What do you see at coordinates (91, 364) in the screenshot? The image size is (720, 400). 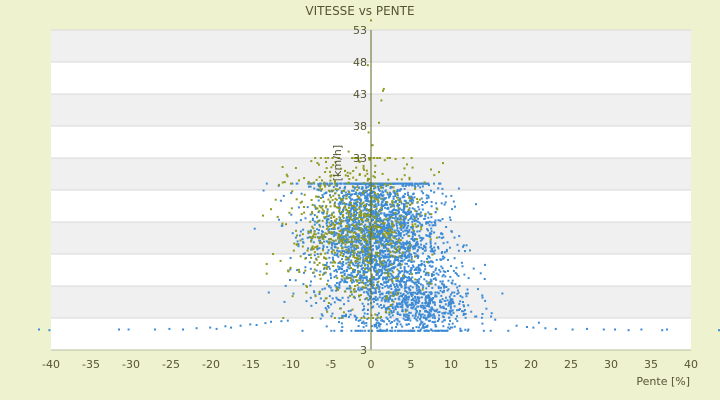 I see `x-tick-label: -35` at bounding box center [91, 364].